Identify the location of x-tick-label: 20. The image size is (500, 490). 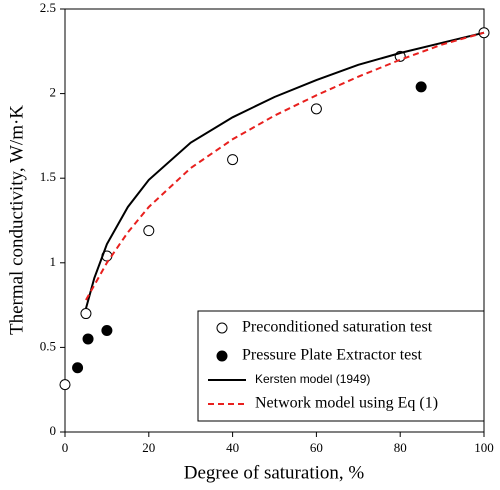
(148, 447).